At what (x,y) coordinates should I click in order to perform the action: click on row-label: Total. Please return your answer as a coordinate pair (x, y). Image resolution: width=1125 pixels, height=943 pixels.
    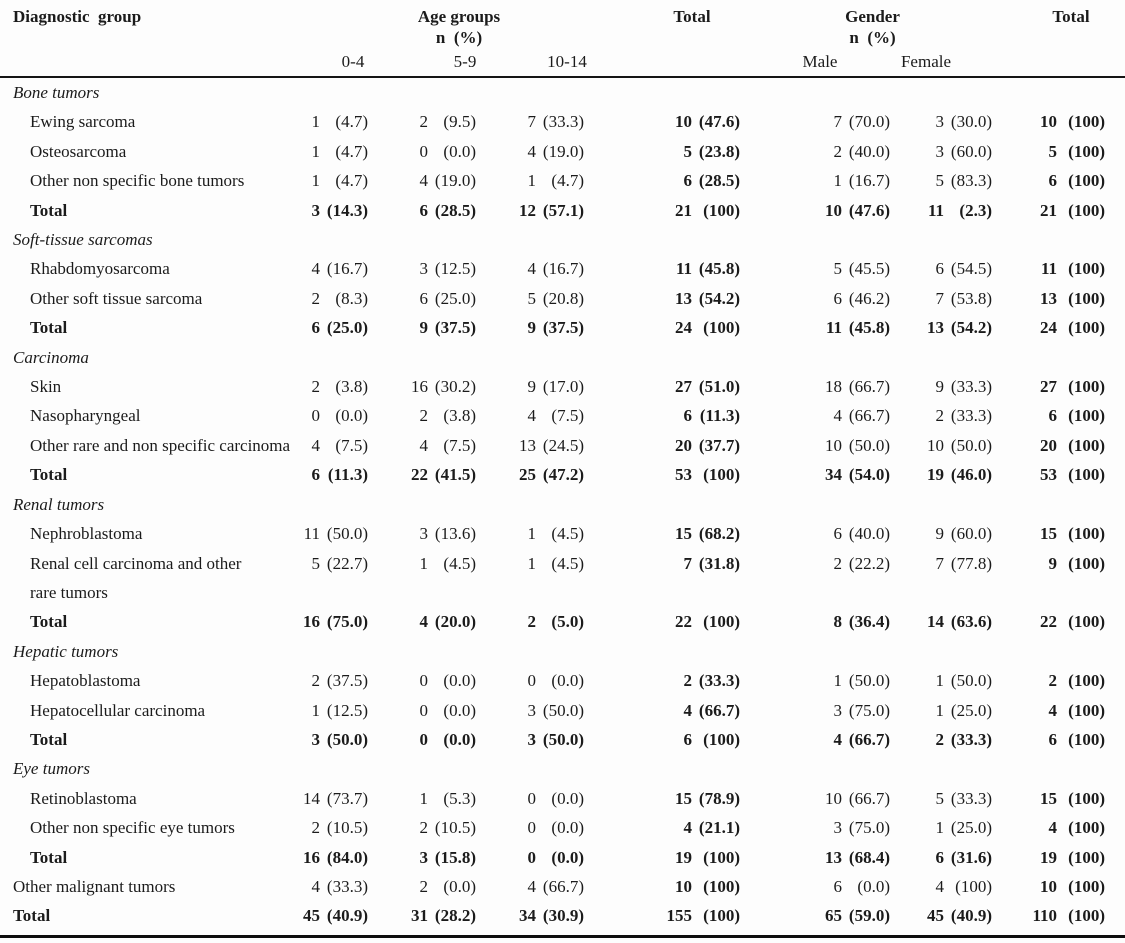
    Looking at the image, I should click on (49, 210).